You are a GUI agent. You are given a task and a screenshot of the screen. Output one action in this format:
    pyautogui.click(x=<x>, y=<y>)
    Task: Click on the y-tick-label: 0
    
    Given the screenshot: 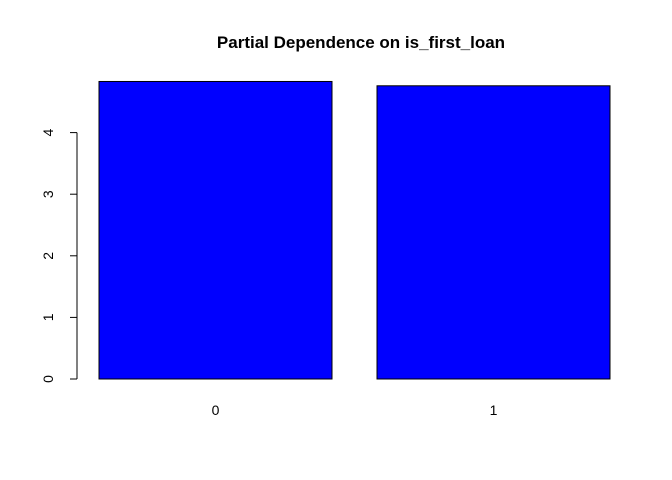 What is the action you would take?
    pyautogui.click(x=48, y=379)
    